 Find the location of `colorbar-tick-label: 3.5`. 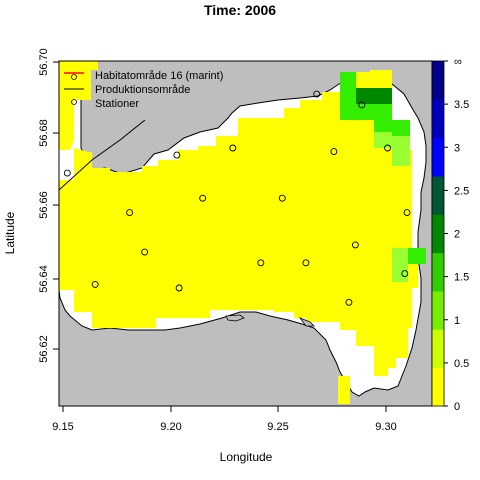

colorbar-tick-label: 3.5 is located at coordinates (461, 105).